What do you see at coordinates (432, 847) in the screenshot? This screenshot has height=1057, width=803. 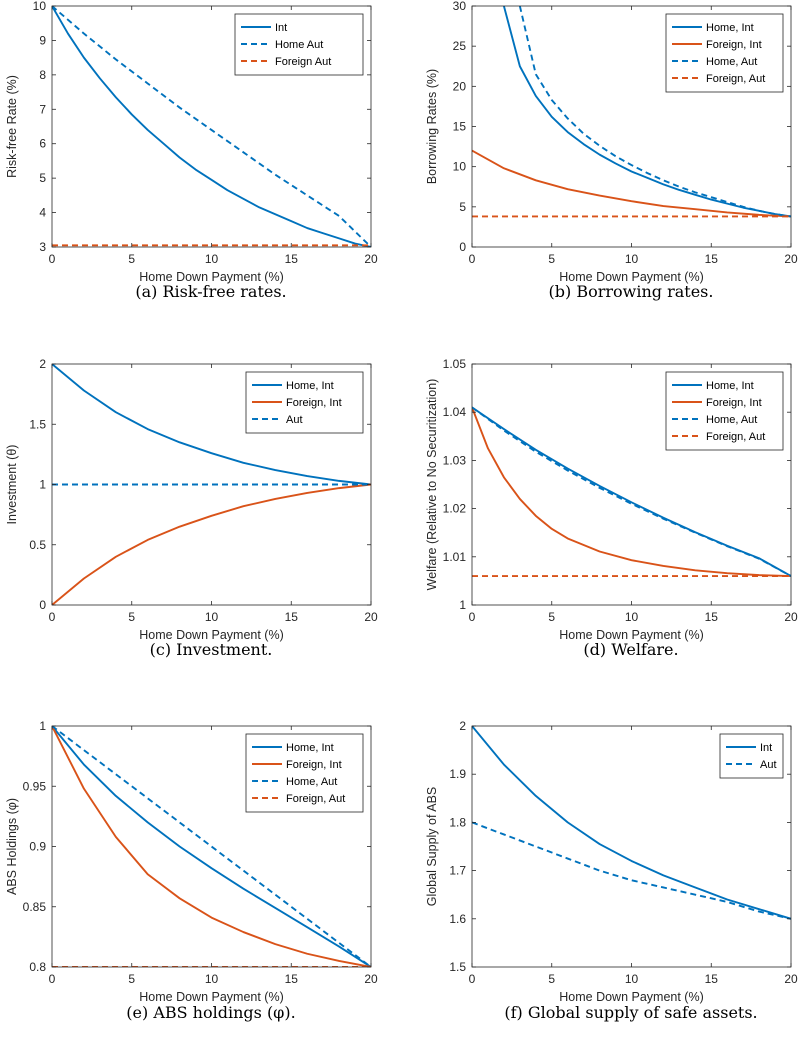 I see `y-axis-label: Global Supply of ABS` at bounding box center [432, 847].